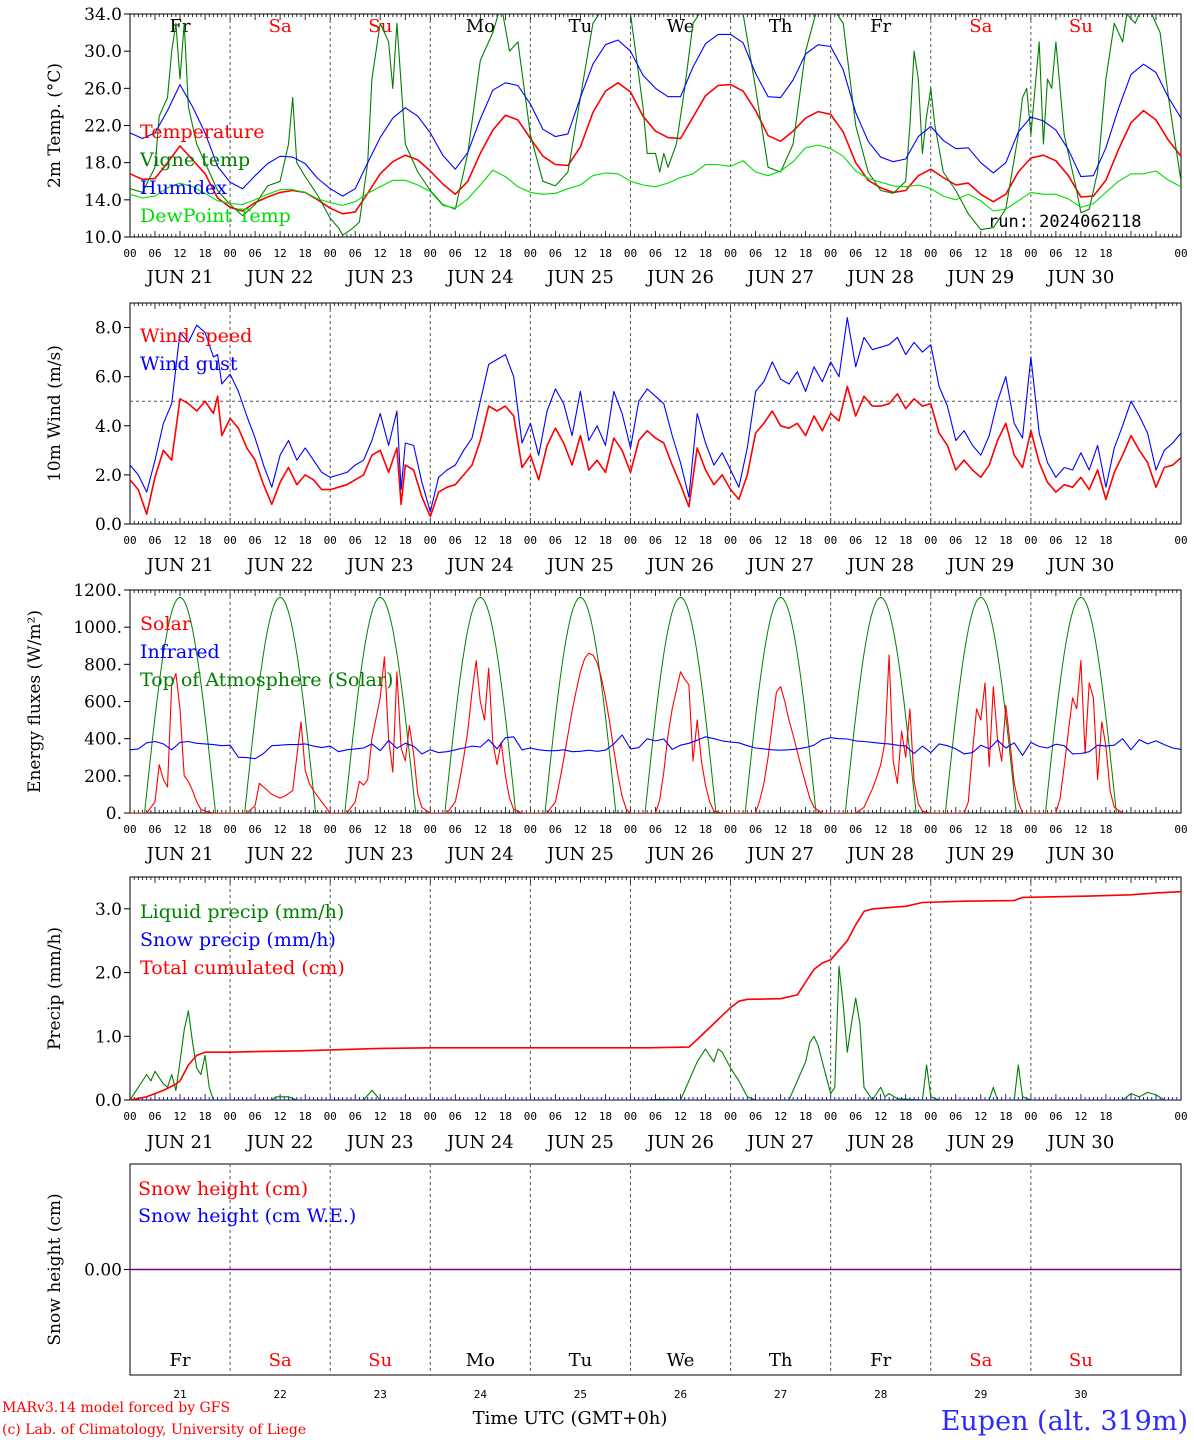  I want to click on y-tick-label: 6.0, so click(108, 378).